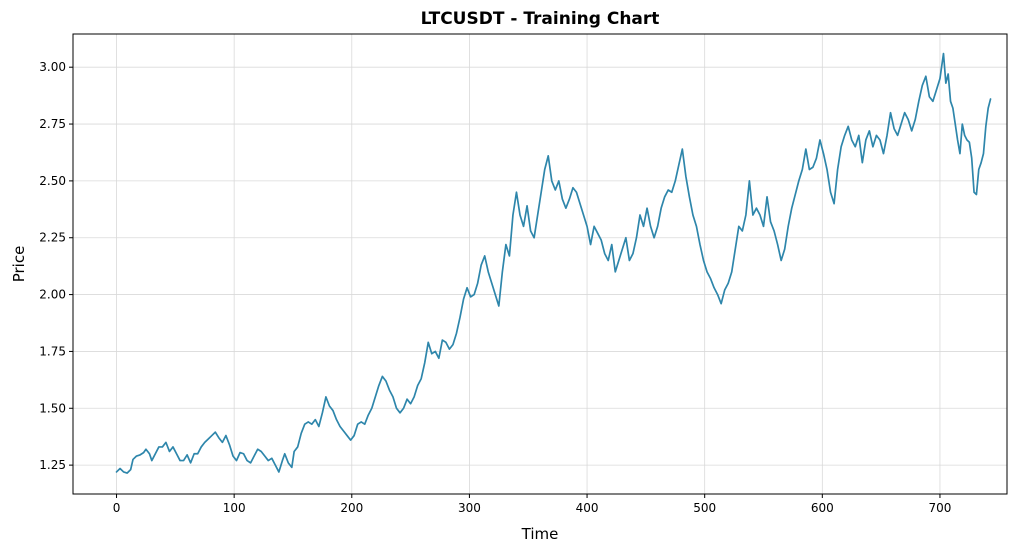  Describe the element at coordinates (52, 67) in the screenshot. I see `y-tick-label: 3.00` at that location.